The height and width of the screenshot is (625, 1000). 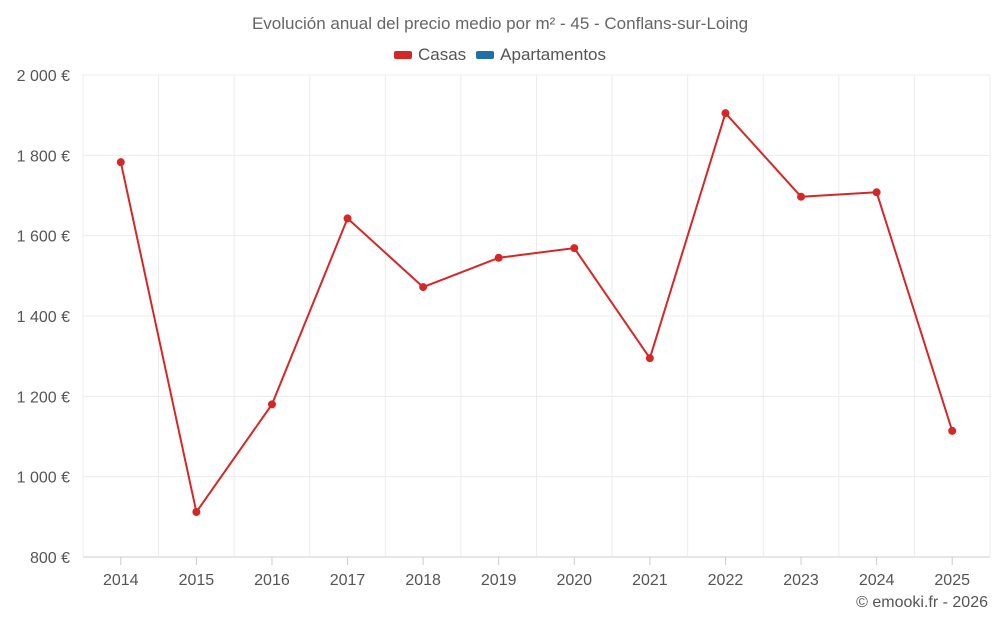 I want to click on x-tick-label: 2018, so click(x=423, y=580).